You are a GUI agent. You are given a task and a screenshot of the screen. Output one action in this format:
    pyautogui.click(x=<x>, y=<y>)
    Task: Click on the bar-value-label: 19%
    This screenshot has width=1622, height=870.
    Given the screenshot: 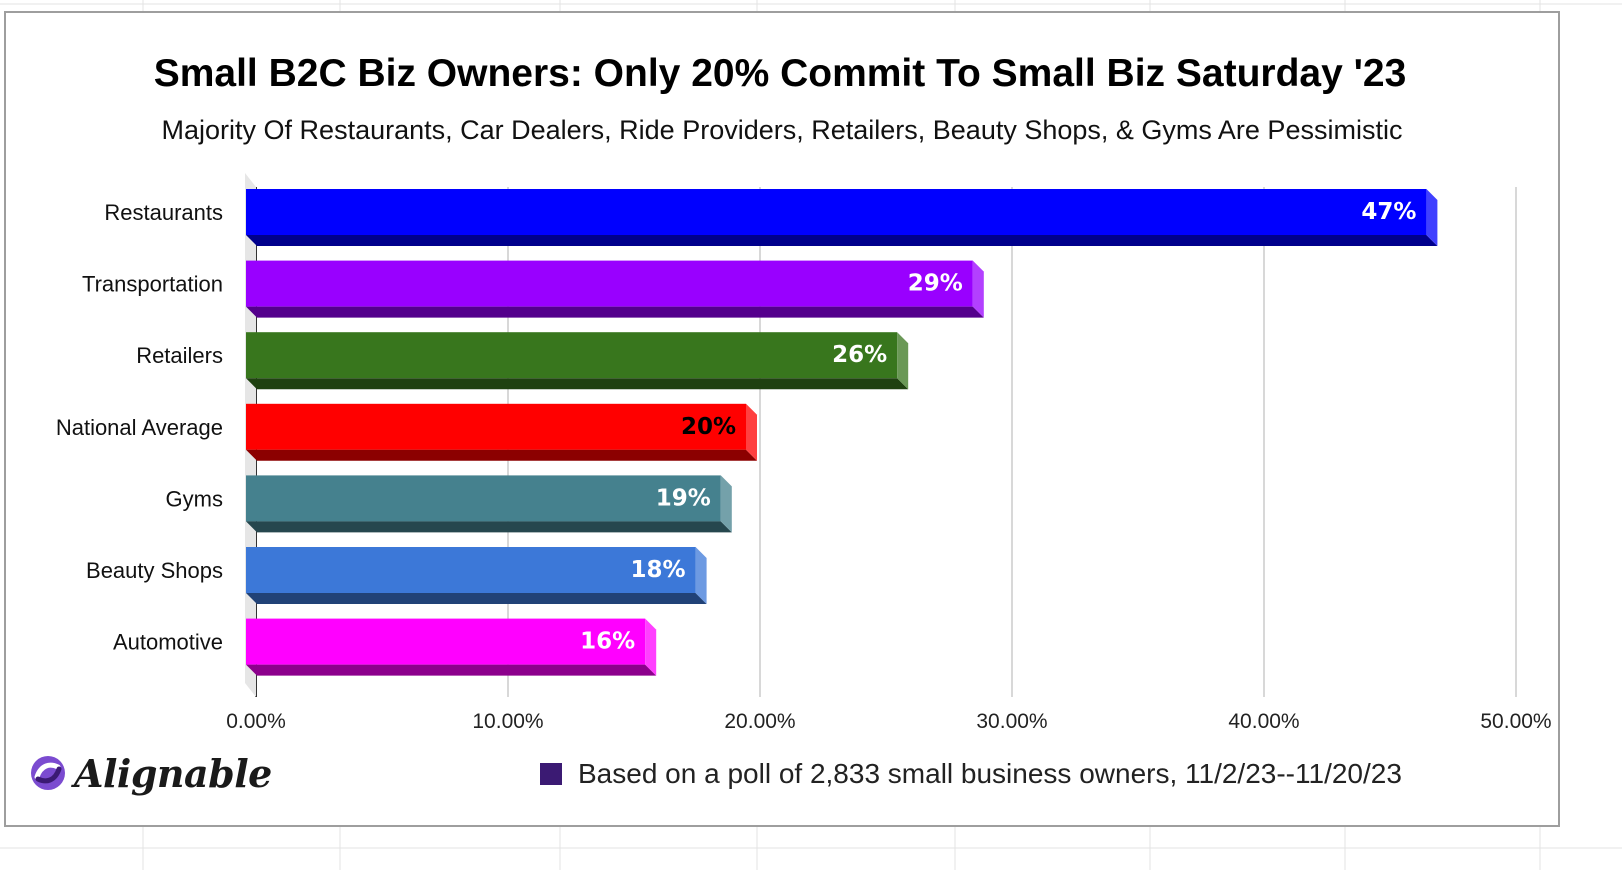 What is the action you would take?
    pyautogui.click(x=683, y=498)
    